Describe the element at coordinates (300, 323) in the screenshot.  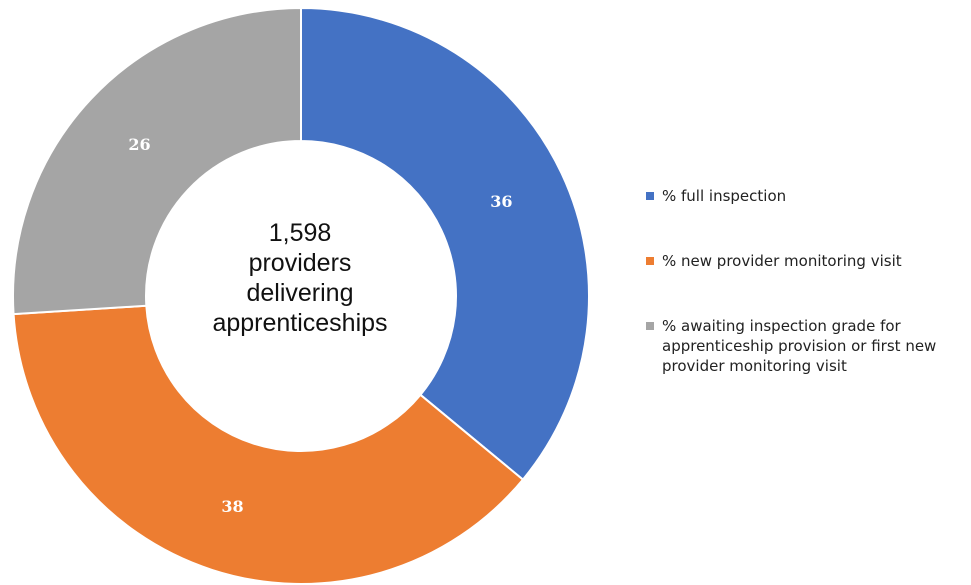
I see `center-text-line: apprenticeships` at that location.